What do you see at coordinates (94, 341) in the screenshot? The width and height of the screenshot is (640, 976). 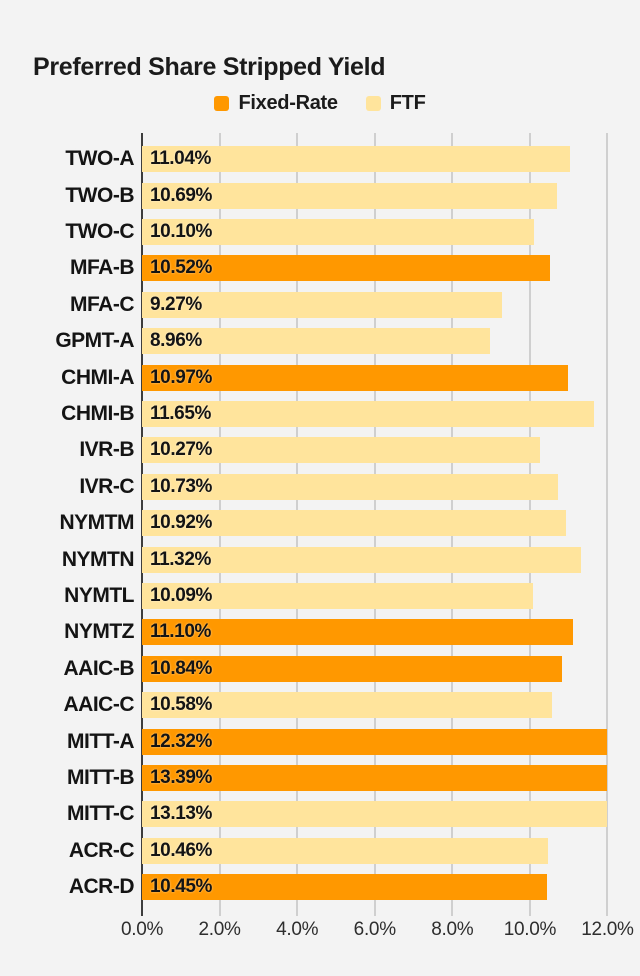 I see `category-label: GPMT-A` at bounding box center [94, 341].